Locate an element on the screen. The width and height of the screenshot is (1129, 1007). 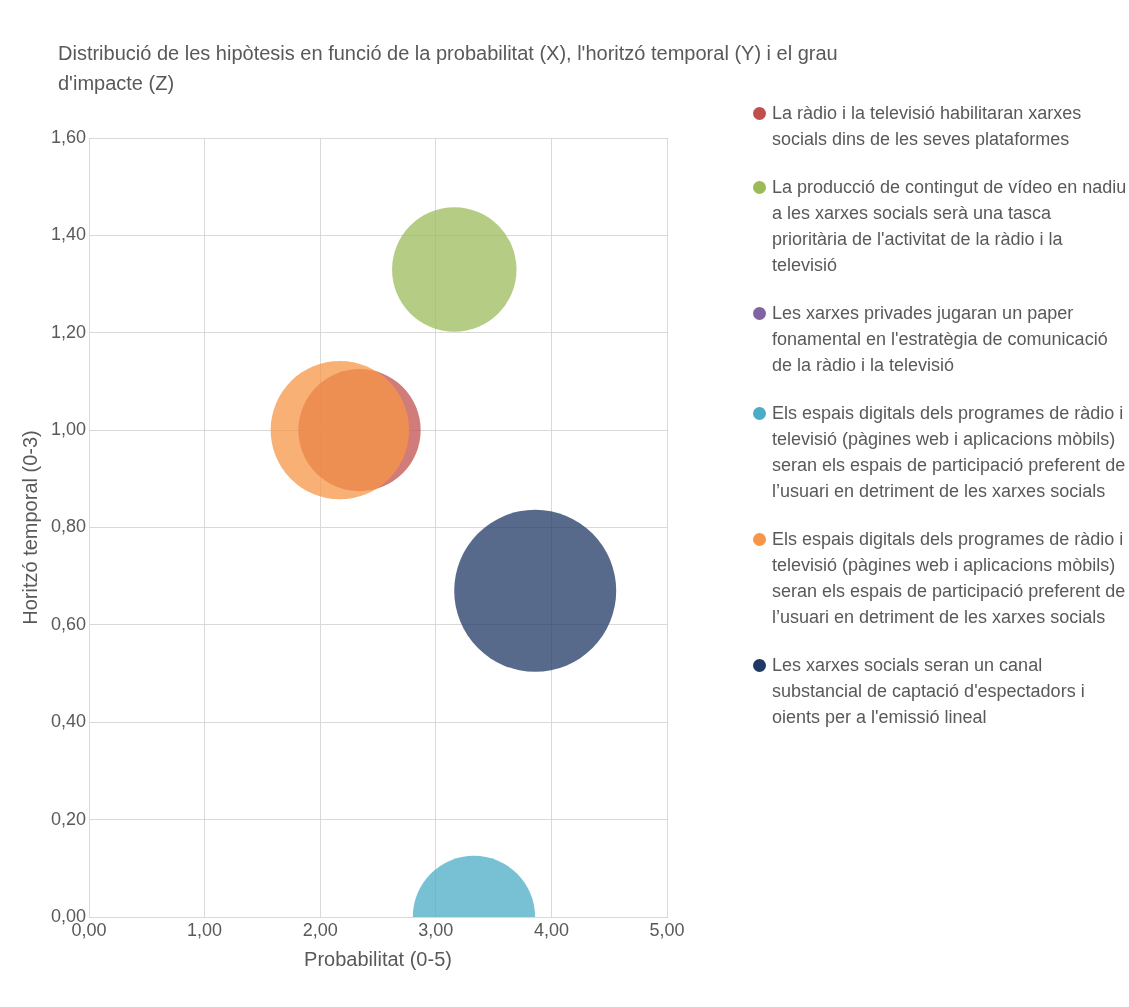
x-tick-label: 1,00 is located at coordinates (205, 929).